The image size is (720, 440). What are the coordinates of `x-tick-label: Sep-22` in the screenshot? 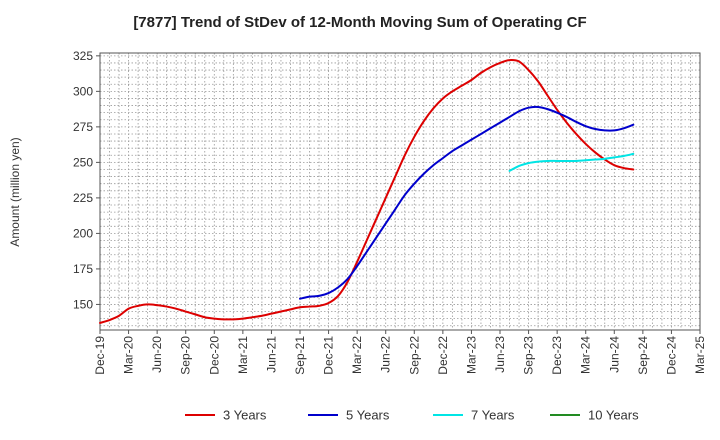 It's located at (414, 355).